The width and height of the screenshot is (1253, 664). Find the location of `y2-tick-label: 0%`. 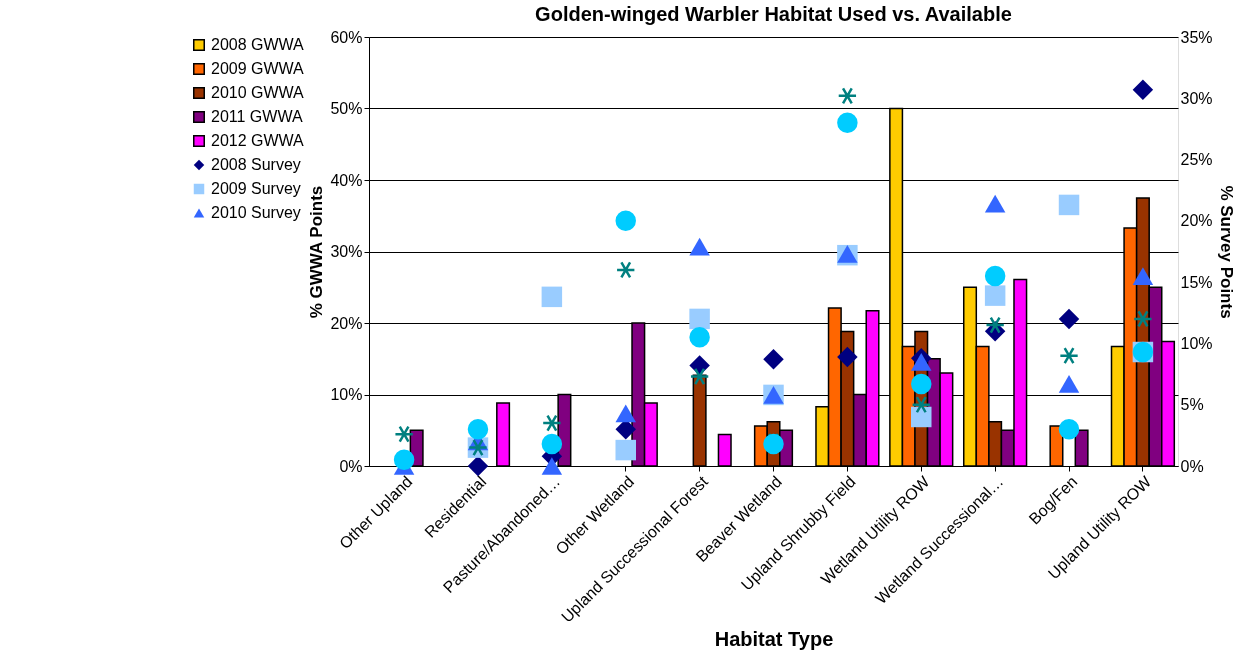

y2-tick-label: 0% is located at coordinates (1192, 466).